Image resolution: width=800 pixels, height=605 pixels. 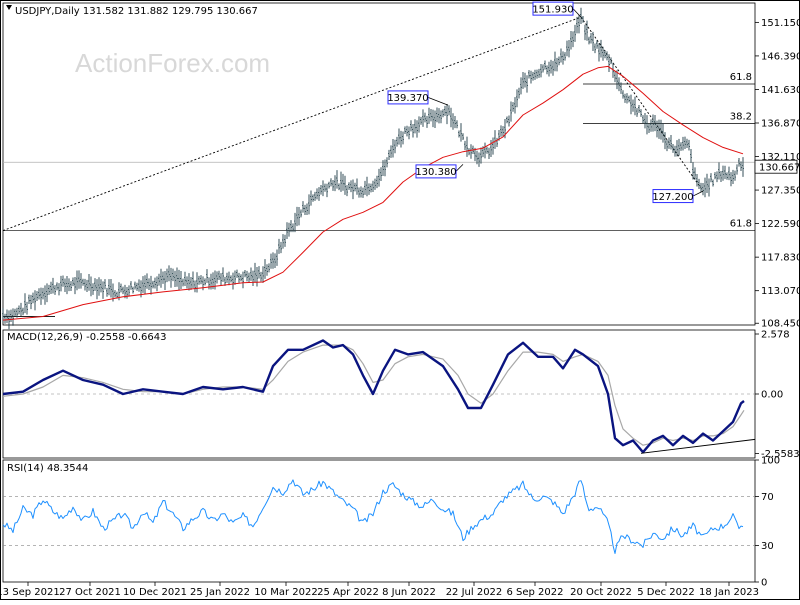 What do you see at coordinates (767, 546) in the screenshot?
I see `rsi-y-tick-label: 30` at bounding box center [767, 546].